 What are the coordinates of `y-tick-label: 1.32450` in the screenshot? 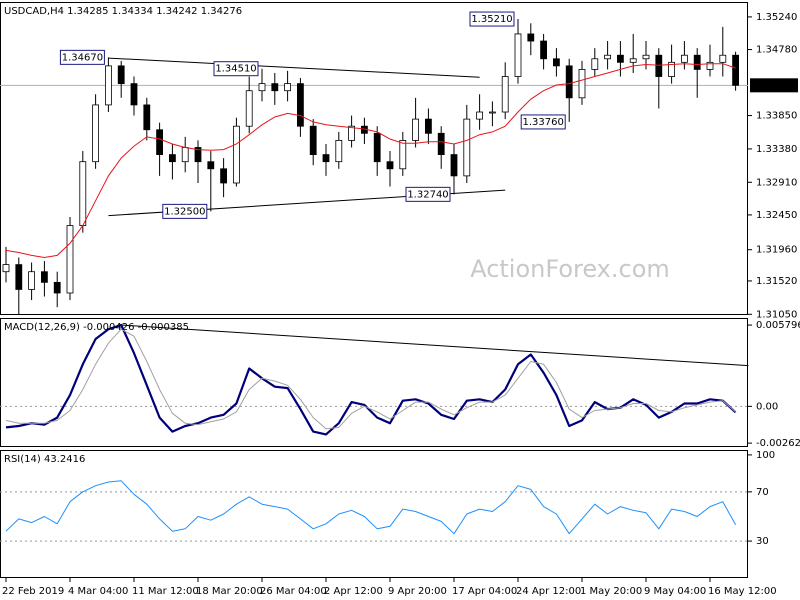 It's located at (776, 215).